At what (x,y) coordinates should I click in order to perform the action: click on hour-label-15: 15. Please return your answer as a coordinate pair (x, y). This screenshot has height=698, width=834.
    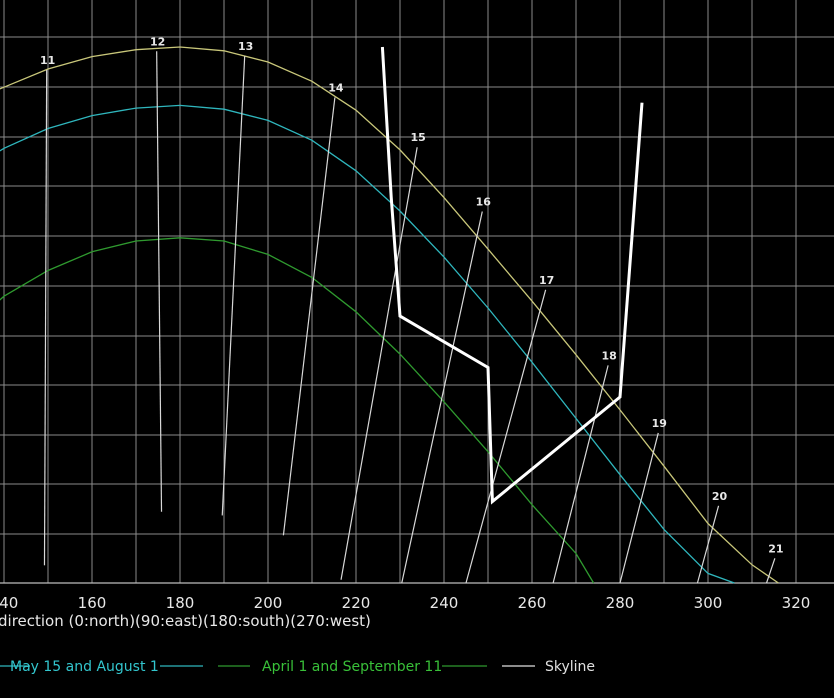
    Looking at the image, I should click on (418, 137).